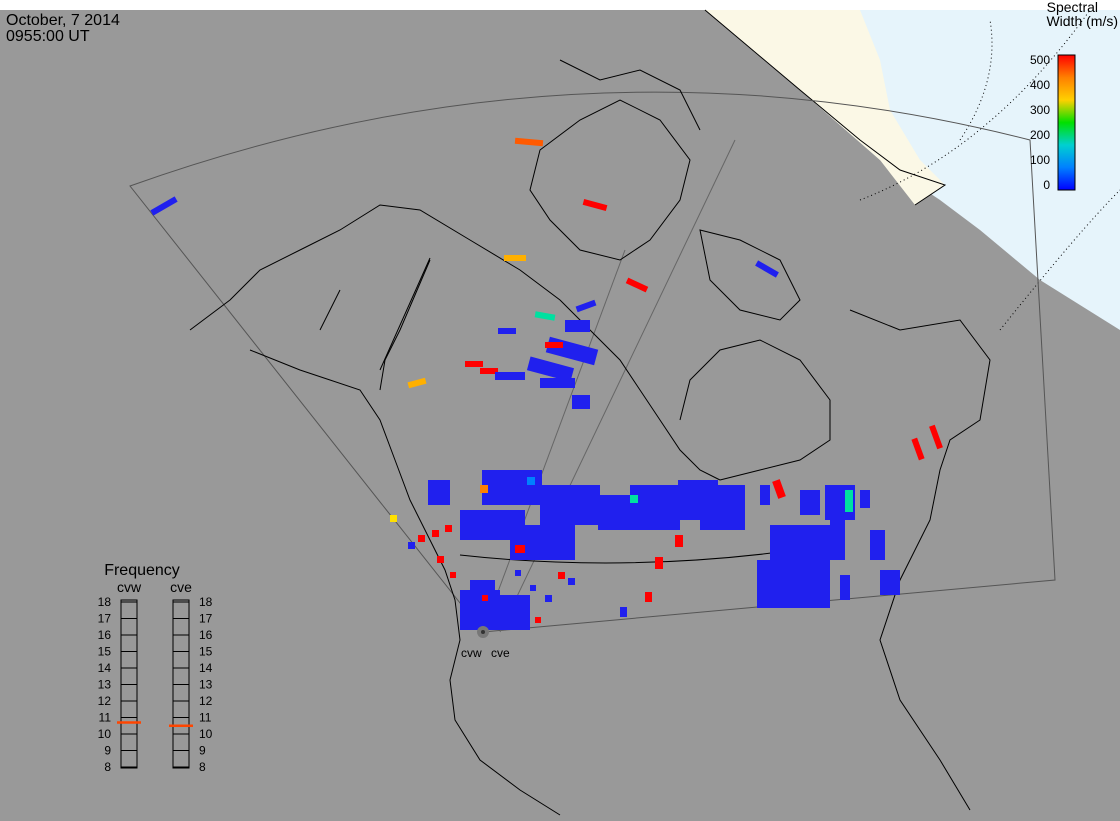  What do you see at coordinates (1040, 135) in the screenshot?
I see `colorbar-tick-label: 200` at bounding box center [1040, 135].